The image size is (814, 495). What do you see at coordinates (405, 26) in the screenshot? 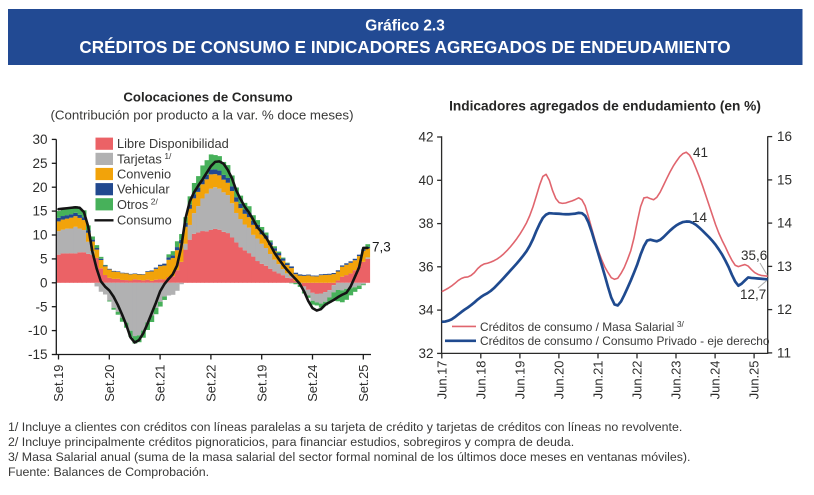
I see `svg-text: Gráfico 2.3` at bounding box center [405, 26].